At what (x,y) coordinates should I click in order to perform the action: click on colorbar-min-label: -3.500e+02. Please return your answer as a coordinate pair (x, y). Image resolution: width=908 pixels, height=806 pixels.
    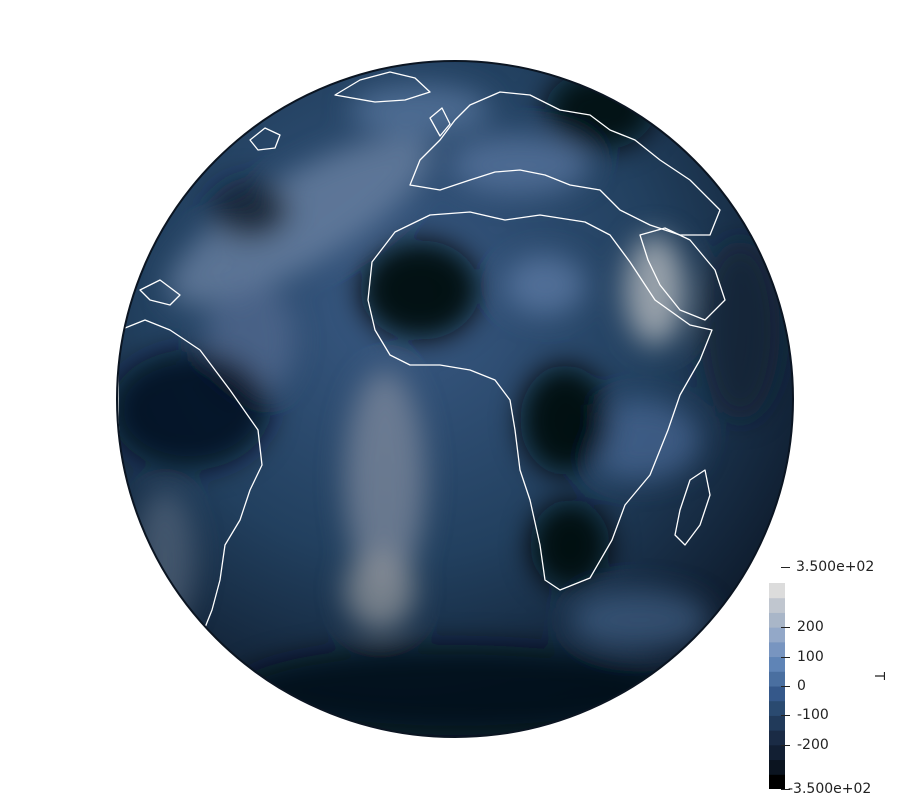
    Looking at the image, I should click on (830, 789).